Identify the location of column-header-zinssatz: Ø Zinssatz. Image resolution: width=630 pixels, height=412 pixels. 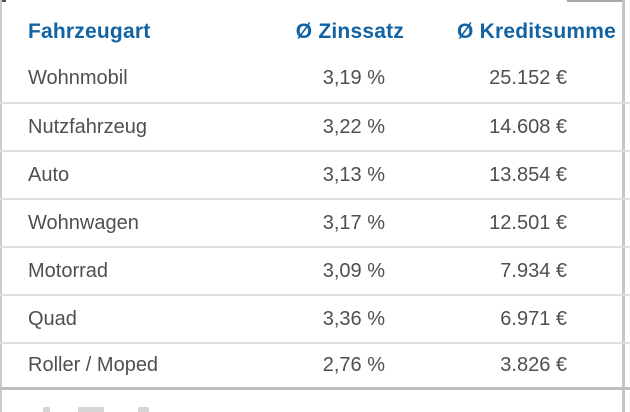
(349, 31).